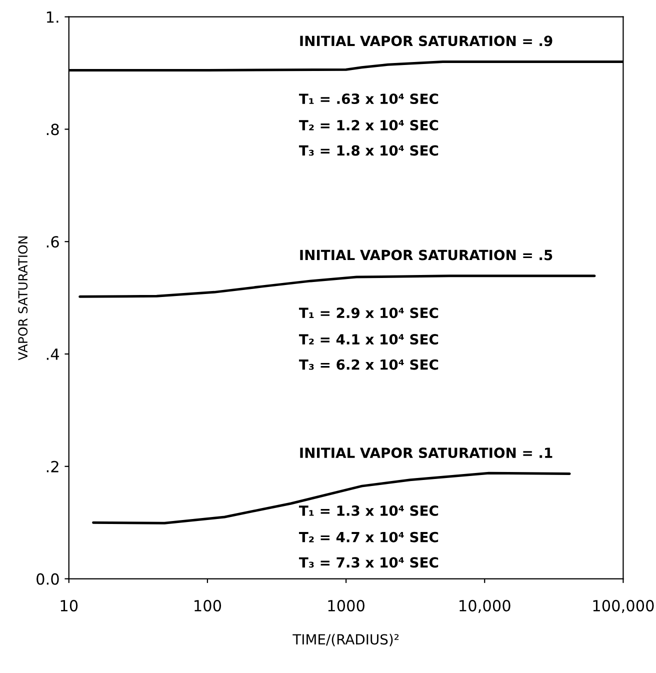  I want to click on annotation: T₁ = .63 x 10⁴ SEC, so click(368, 99).